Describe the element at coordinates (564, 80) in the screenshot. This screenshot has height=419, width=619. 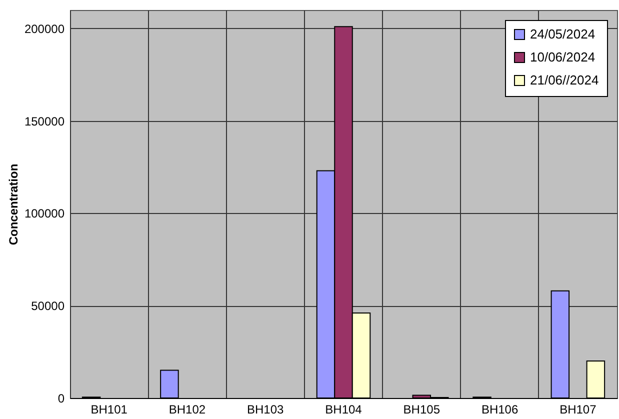
I see `legend-label: 21/06//2024` at that location.